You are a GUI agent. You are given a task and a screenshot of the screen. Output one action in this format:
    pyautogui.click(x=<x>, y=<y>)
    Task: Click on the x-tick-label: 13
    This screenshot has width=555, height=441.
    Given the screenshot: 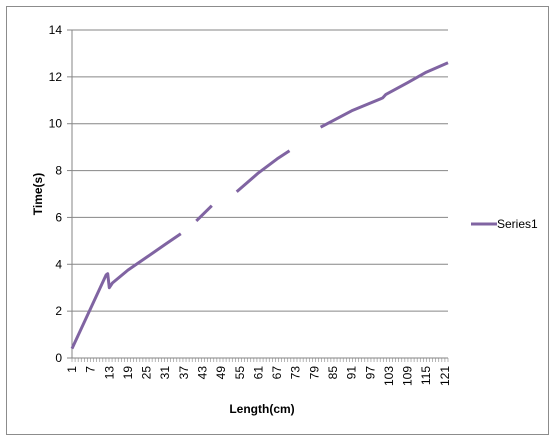 What is the action you would take?
    pyautogui.click(x=109, y=373)
    